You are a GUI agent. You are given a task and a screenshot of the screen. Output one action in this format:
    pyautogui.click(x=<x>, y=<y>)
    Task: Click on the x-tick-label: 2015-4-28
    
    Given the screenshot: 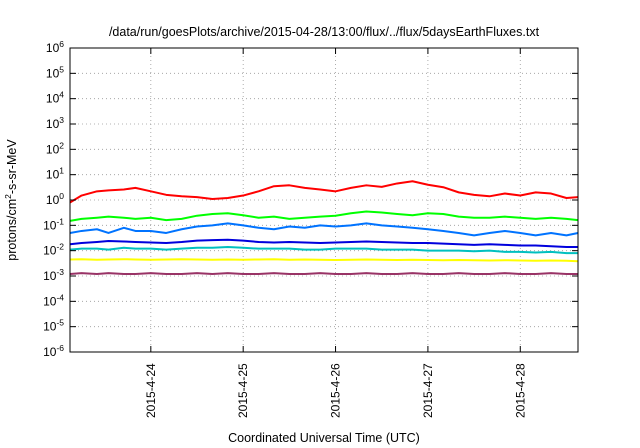 What is the action you would take?
    pyautogui.click(x=520, y=390)
    